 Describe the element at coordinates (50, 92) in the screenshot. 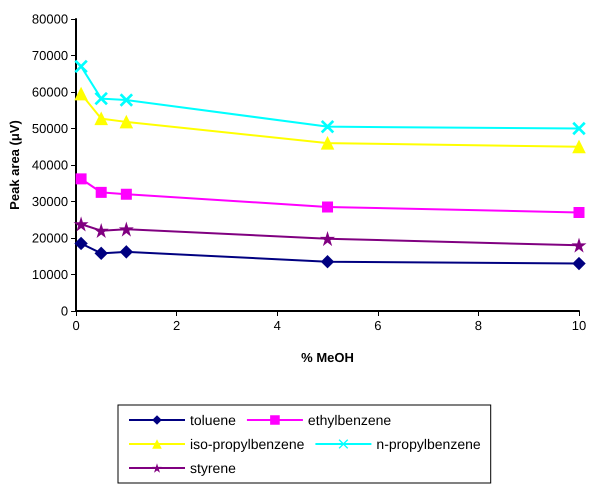

I see `y-tick-label: 60000` at that location.